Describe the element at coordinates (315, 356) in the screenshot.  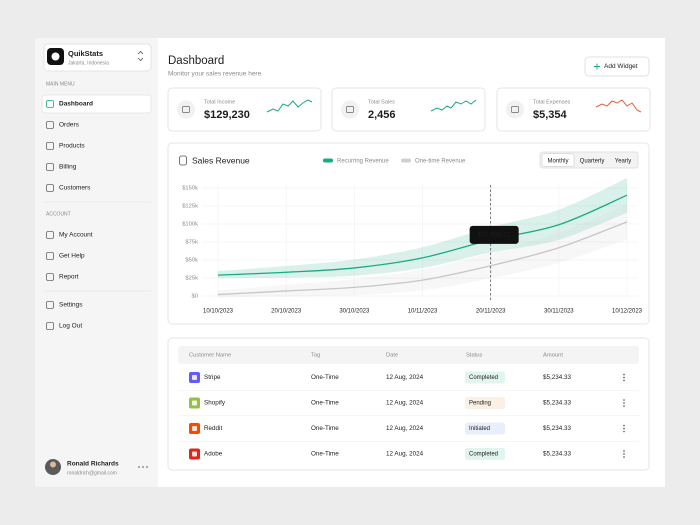
I see `column-header: Tag` at that location.